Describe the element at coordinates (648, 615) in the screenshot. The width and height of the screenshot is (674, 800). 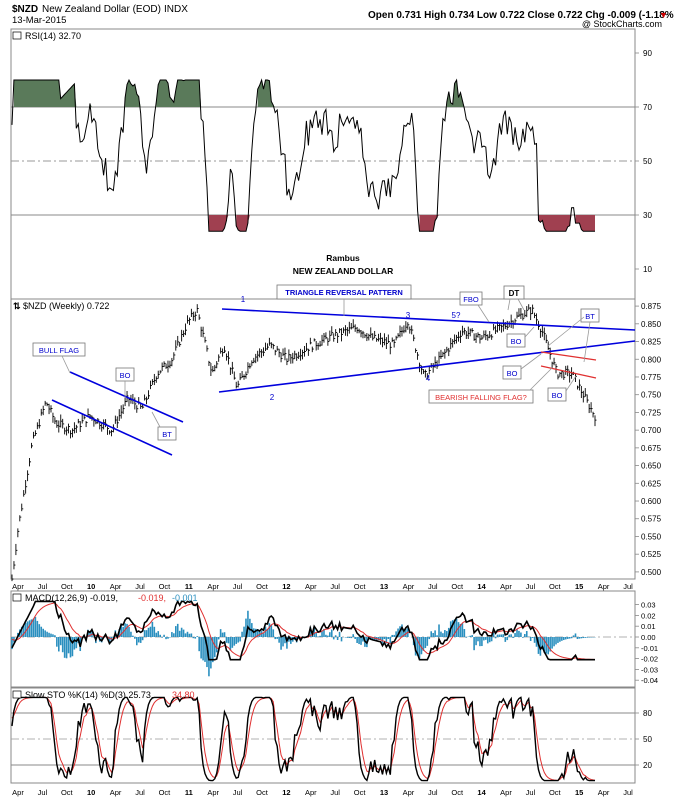
I see `macd-tick-label: 0.02` at that location.